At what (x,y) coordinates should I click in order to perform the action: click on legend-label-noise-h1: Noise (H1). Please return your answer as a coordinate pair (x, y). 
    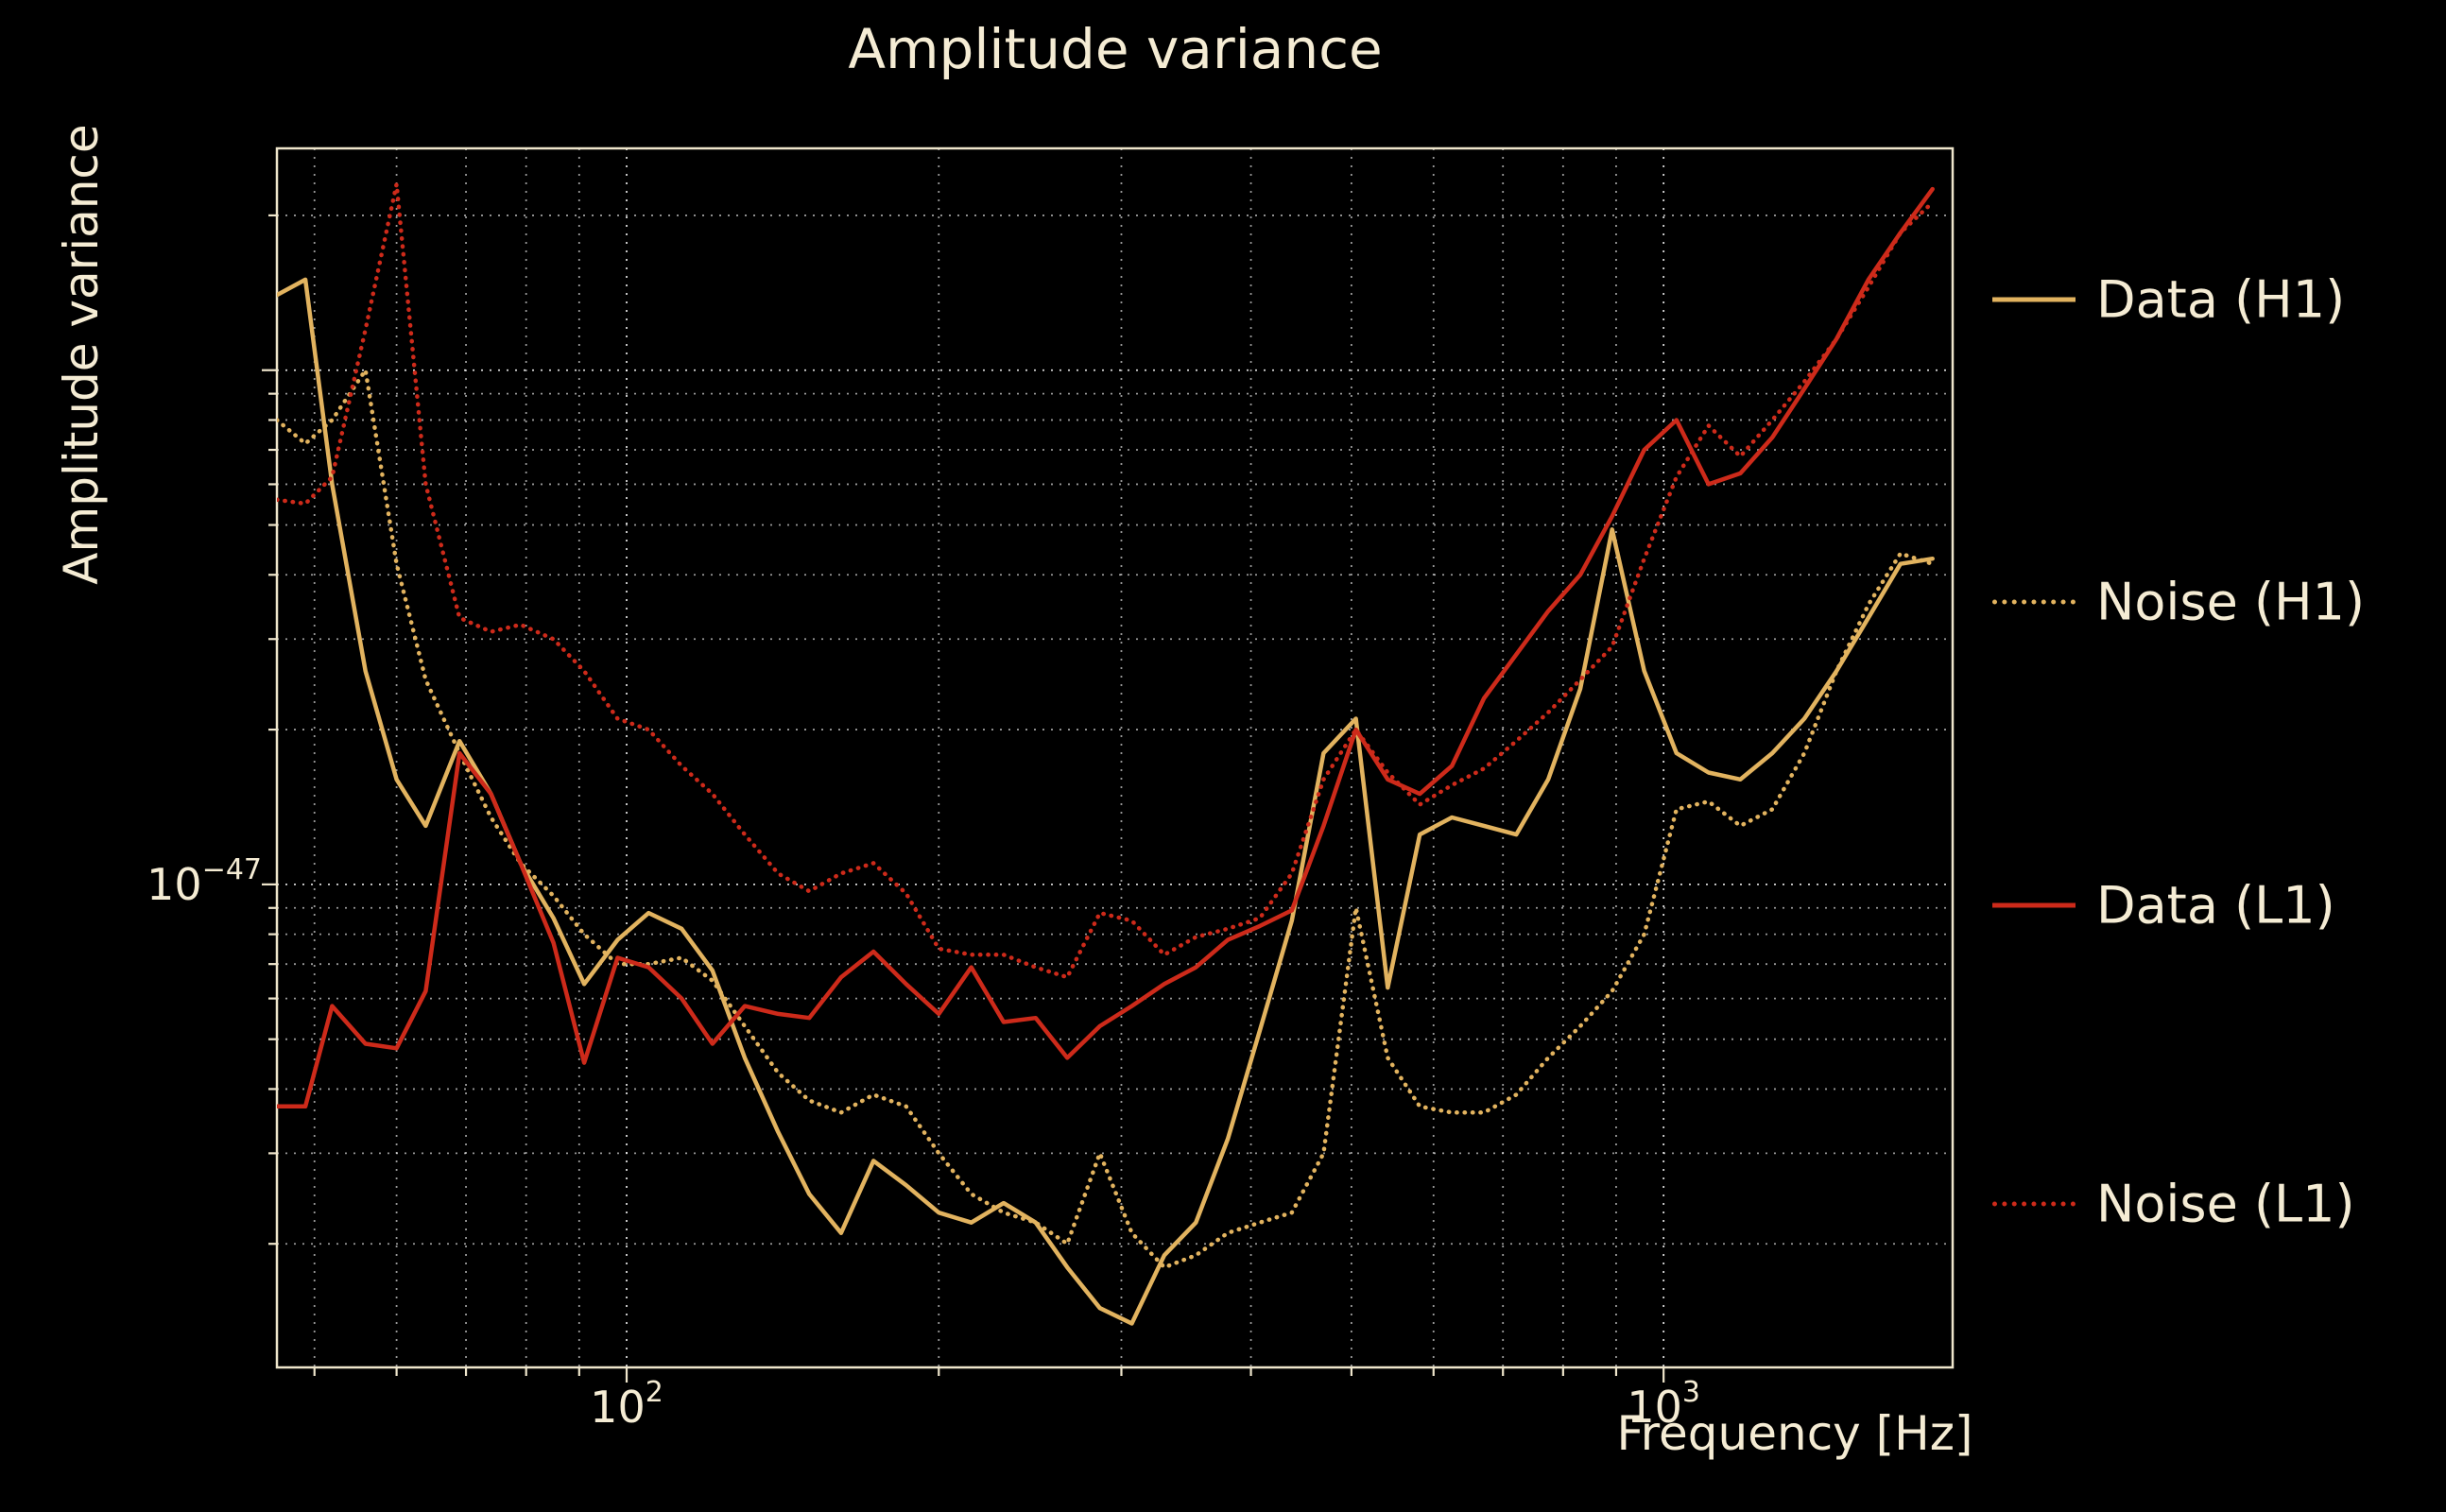
    Looking at the image, I should click on (2231, 602).